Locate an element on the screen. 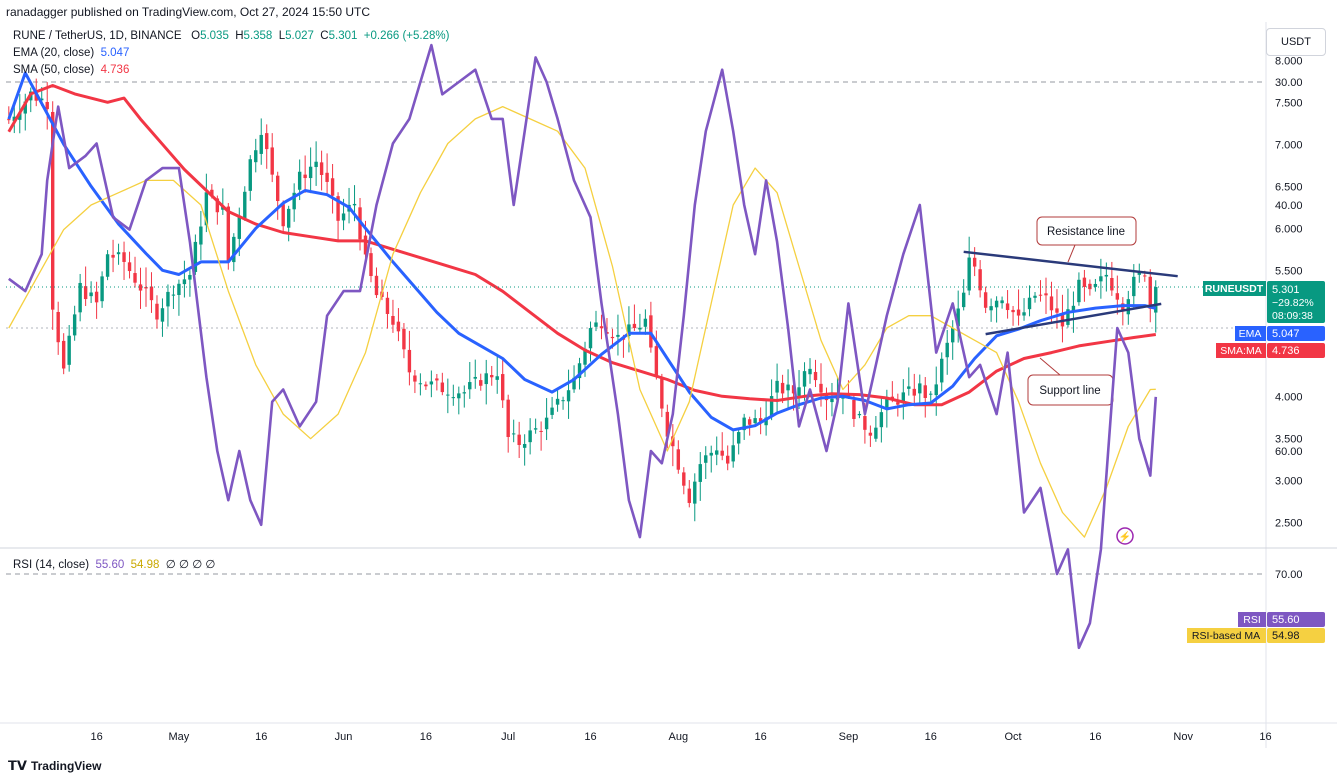 Image resolution: width=1337 pixels, height=781 pixels. price-tick-label: 3.500 is located at coordinates (1289, 439).